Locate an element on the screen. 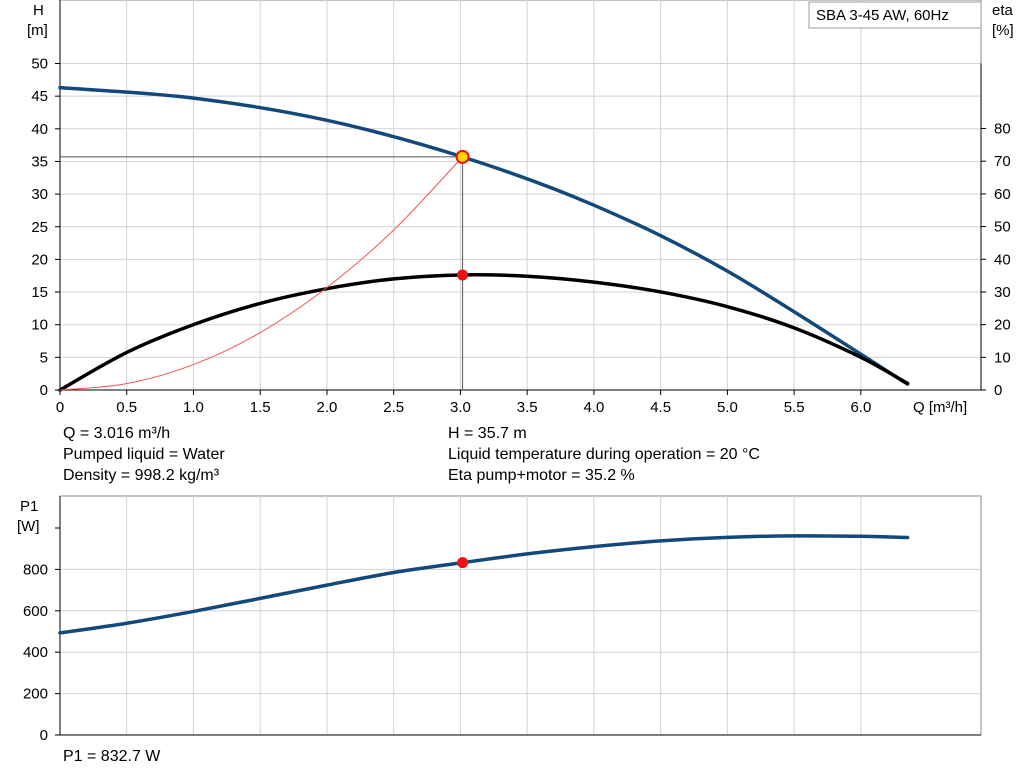 The image size is (1024, 781). power-operating-point is located at coordinates (463, 563).